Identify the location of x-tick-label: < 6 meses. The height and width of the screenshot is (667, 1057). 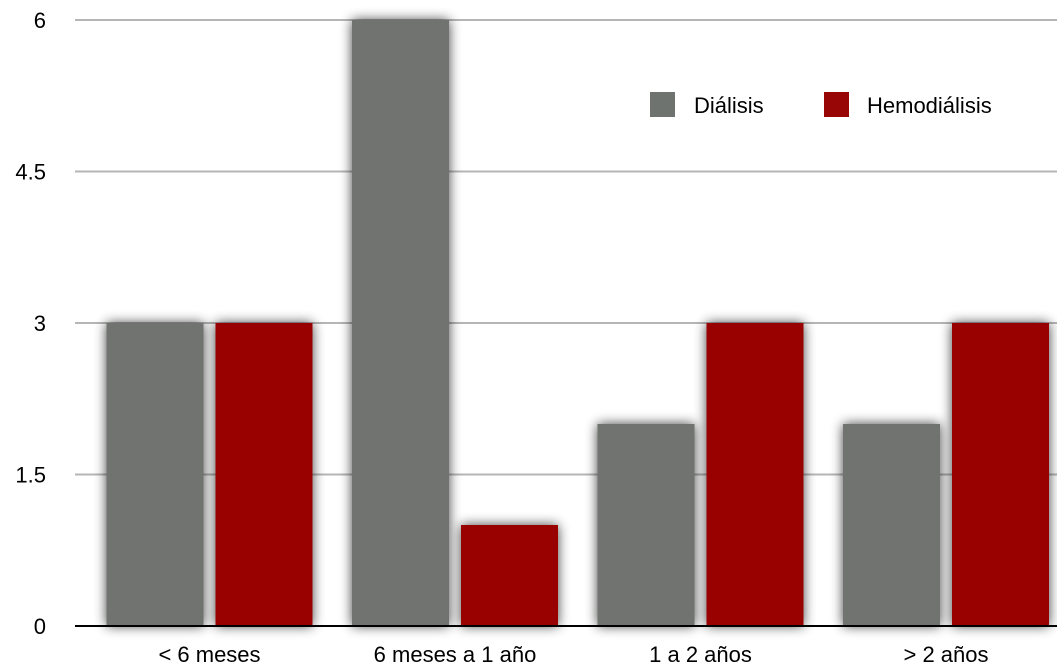
(209, 654).